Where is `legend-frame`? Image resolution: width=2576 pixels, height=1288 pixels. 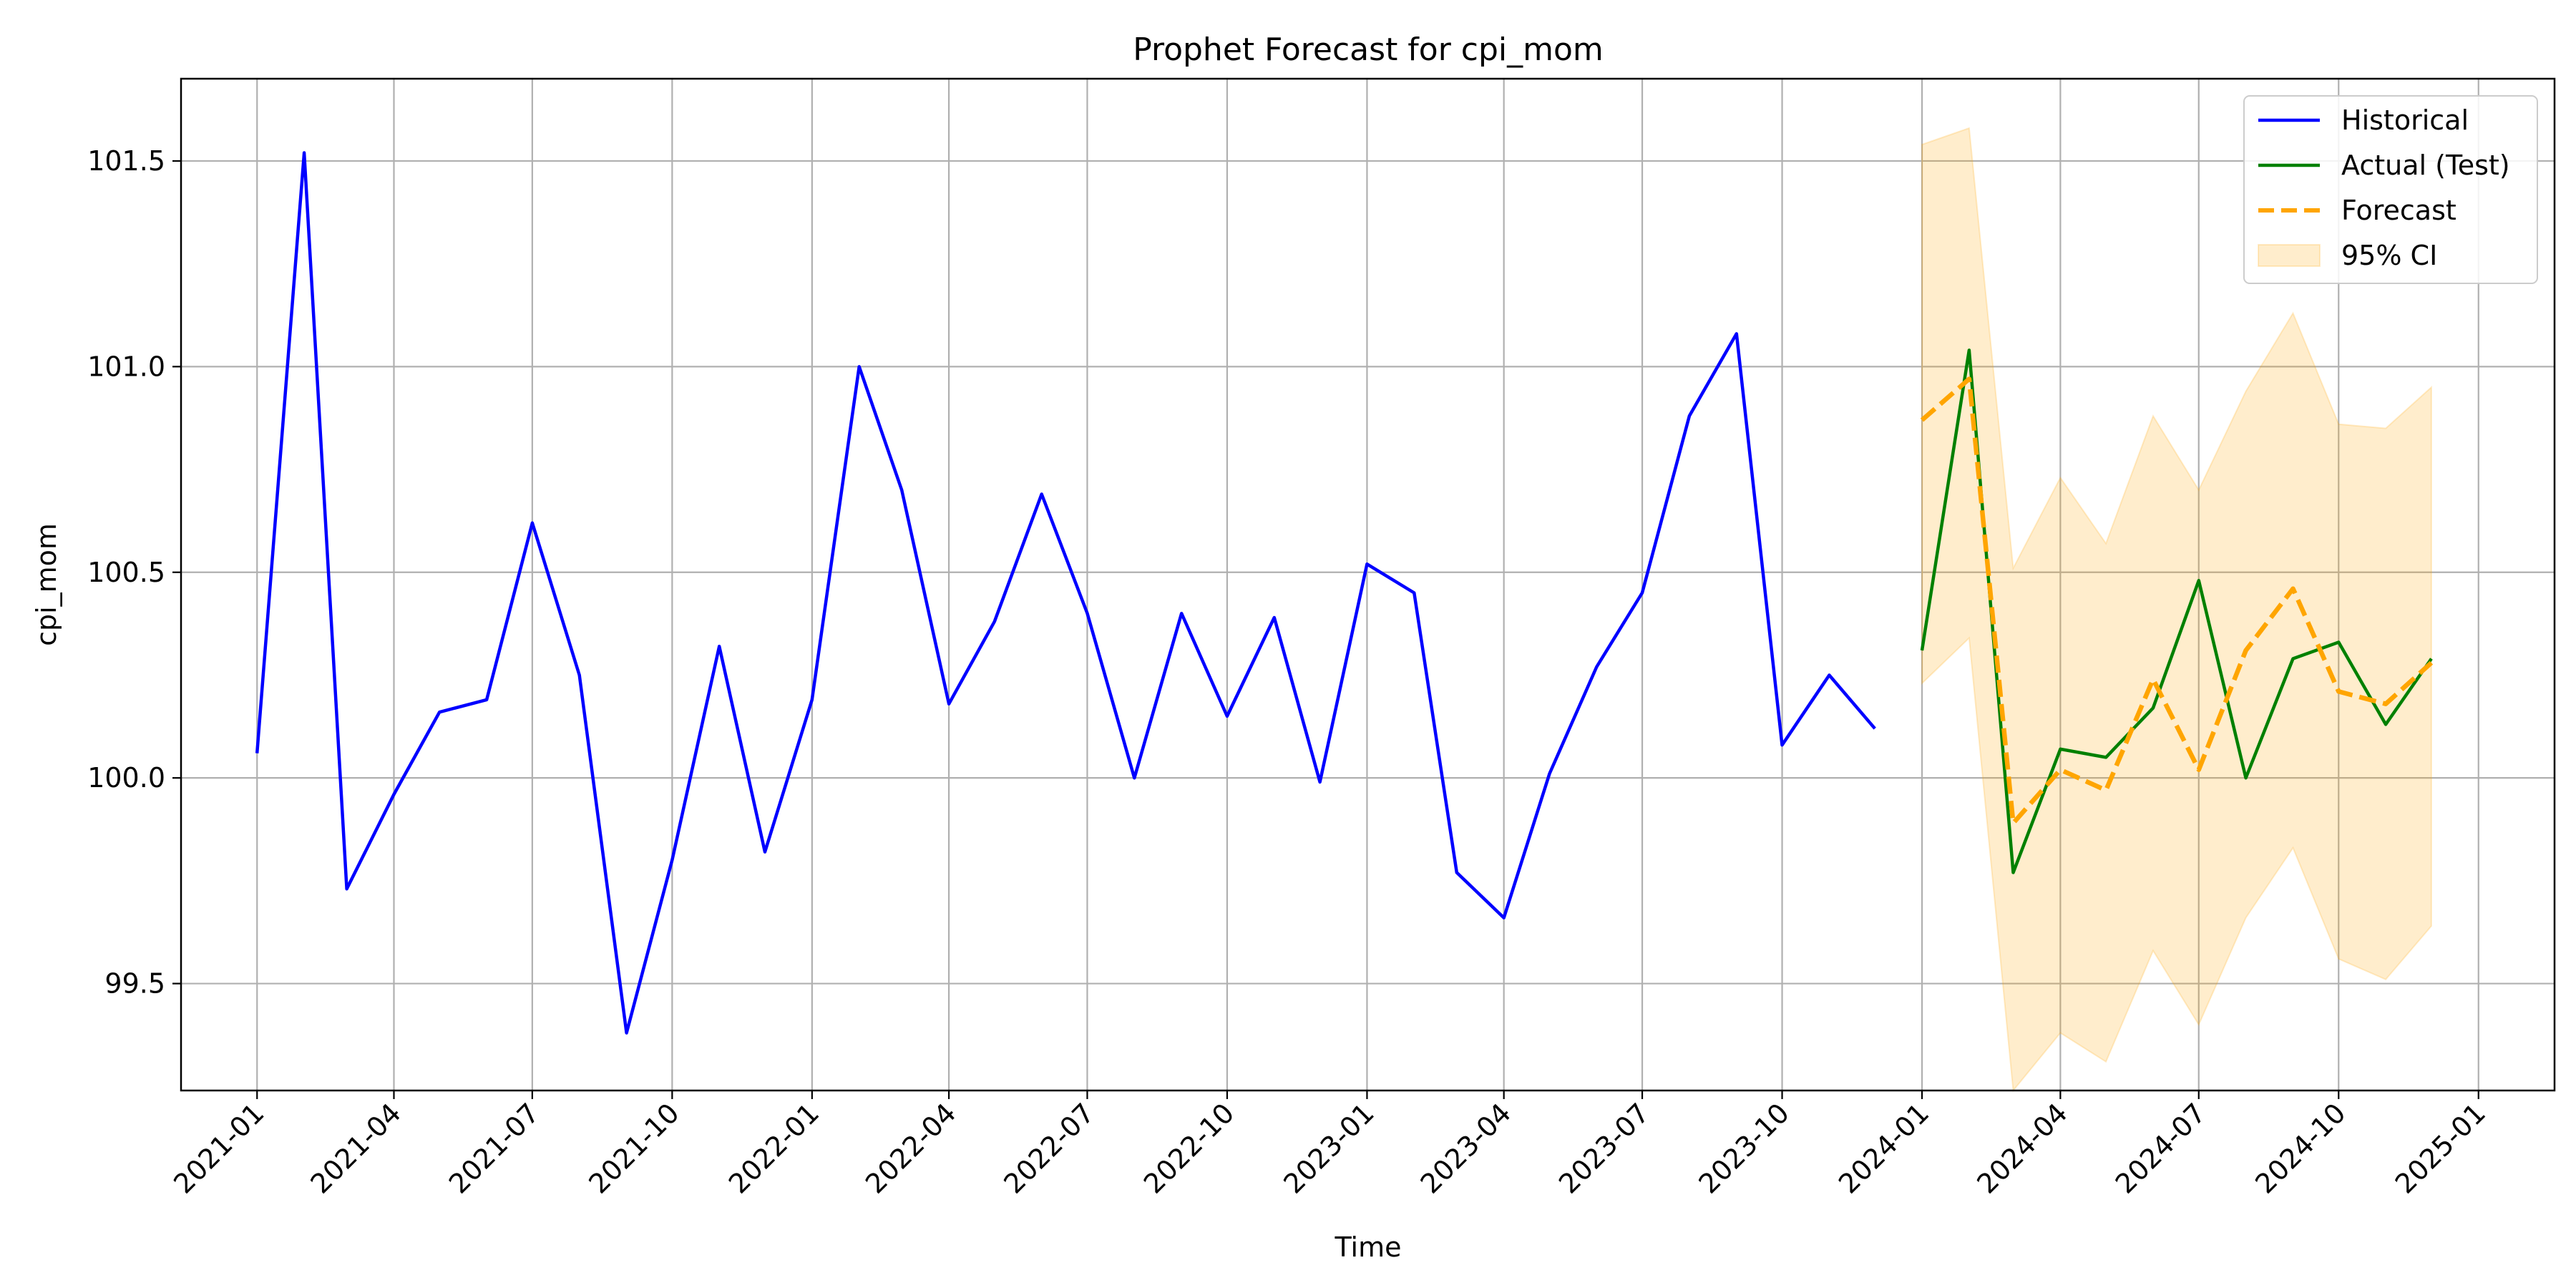 legend-frame is located at coordinates (2390, 189).